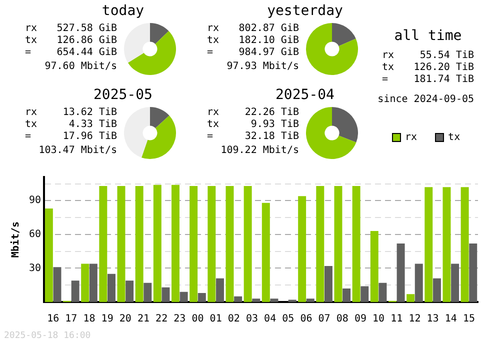  I want to click on y-tick-label: 90, so click(35, 200).